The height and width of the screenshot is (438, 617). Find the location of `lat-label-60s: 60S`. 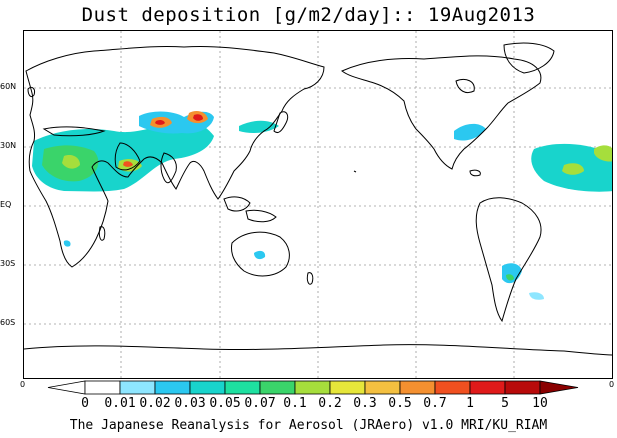

lat-label-60s: 60S is located at coordinates (8, 322).